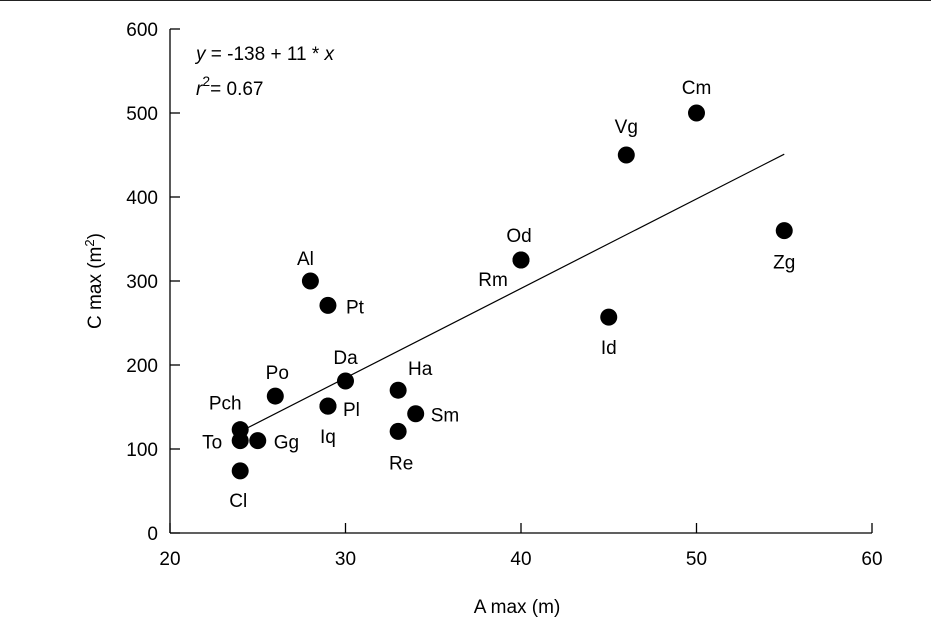 The width and height of the screenshot is (931, 636). I want to click on y-ticks: 0 100 200 300 400 500 600, so click(153, 282).